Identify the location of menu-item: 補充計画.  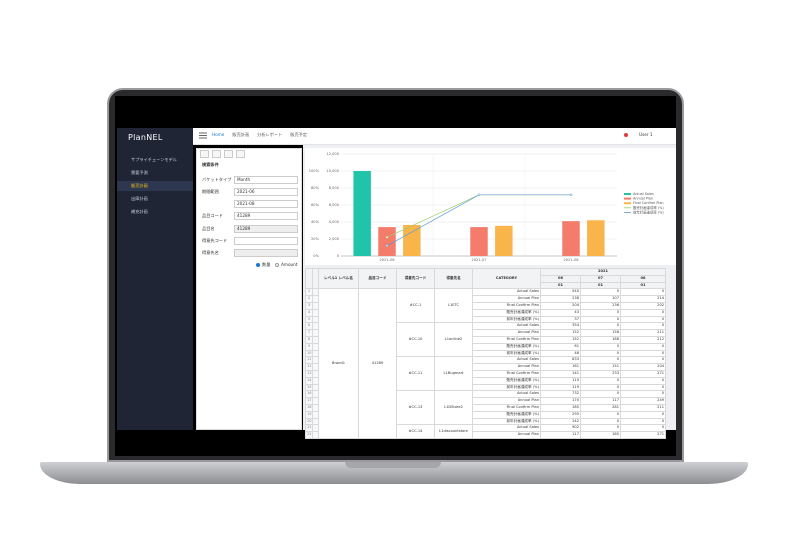
(139, 211).